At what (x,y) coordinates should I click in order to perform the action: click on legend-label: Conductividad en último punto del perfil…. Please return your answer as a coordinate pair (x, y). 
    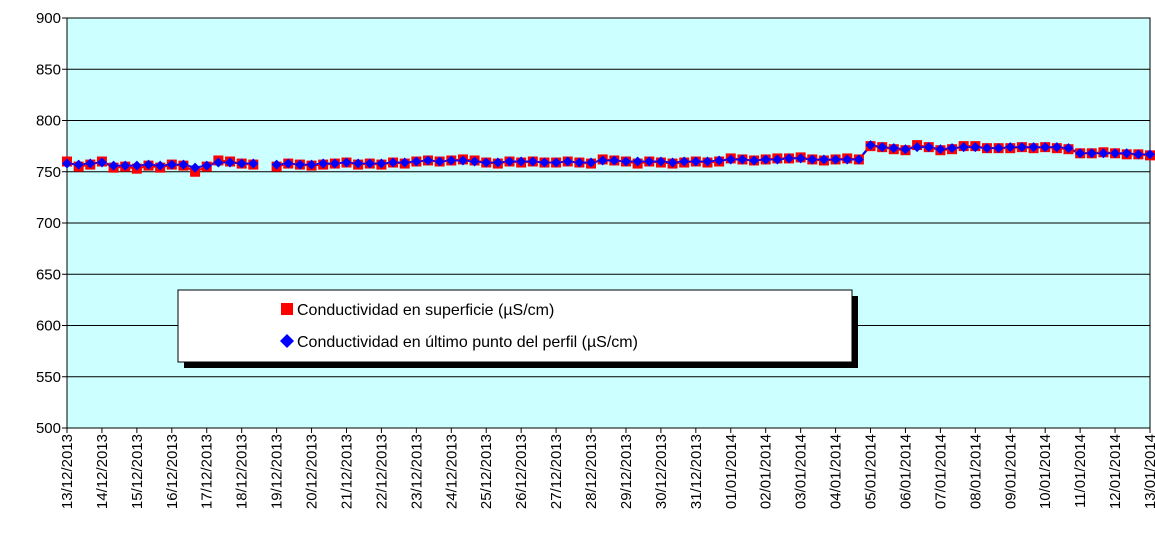
    Looking at the image, I should click on (467, 342).